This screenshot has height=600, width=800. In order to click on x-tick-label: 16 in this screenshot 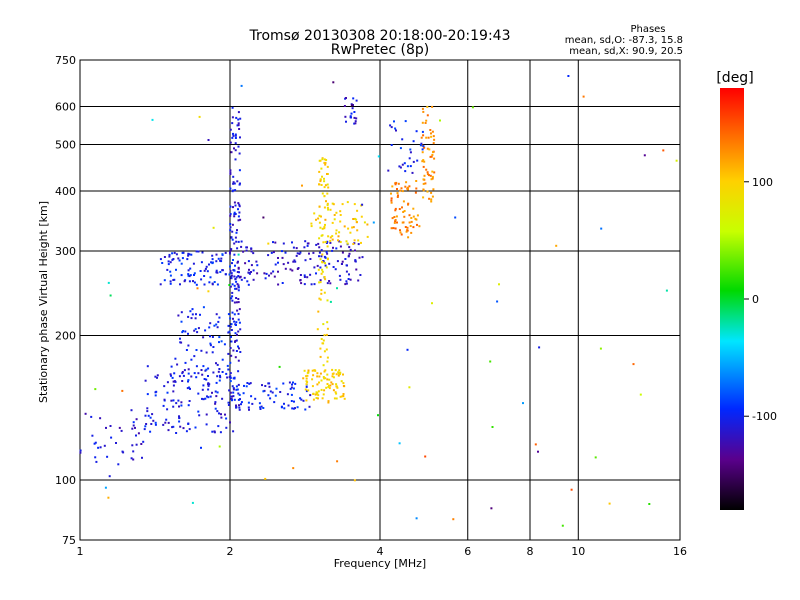, I will do `click(680, 551)`.